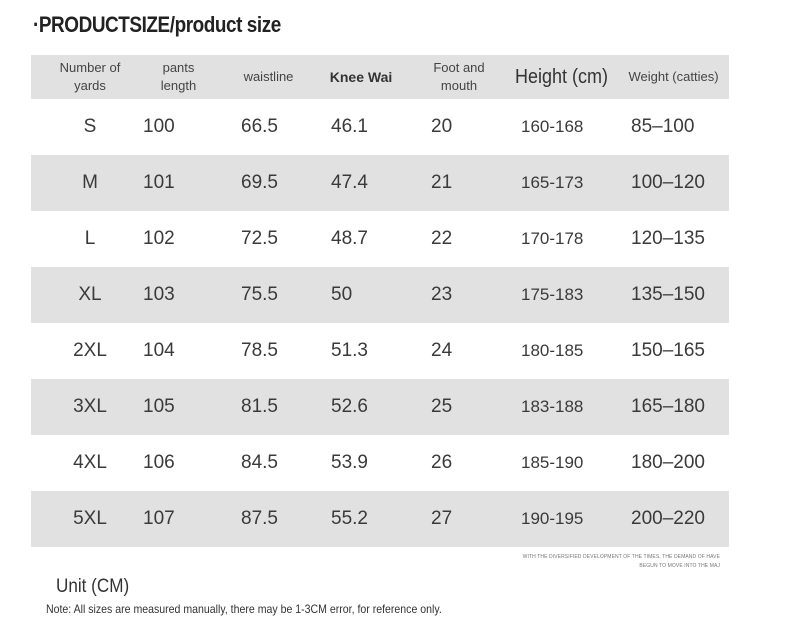 This screenshot has height=629, width=790. Describe the element at coordinates (668, 294) in the screenshot. I see `cell-weight: 135–150` at that location.